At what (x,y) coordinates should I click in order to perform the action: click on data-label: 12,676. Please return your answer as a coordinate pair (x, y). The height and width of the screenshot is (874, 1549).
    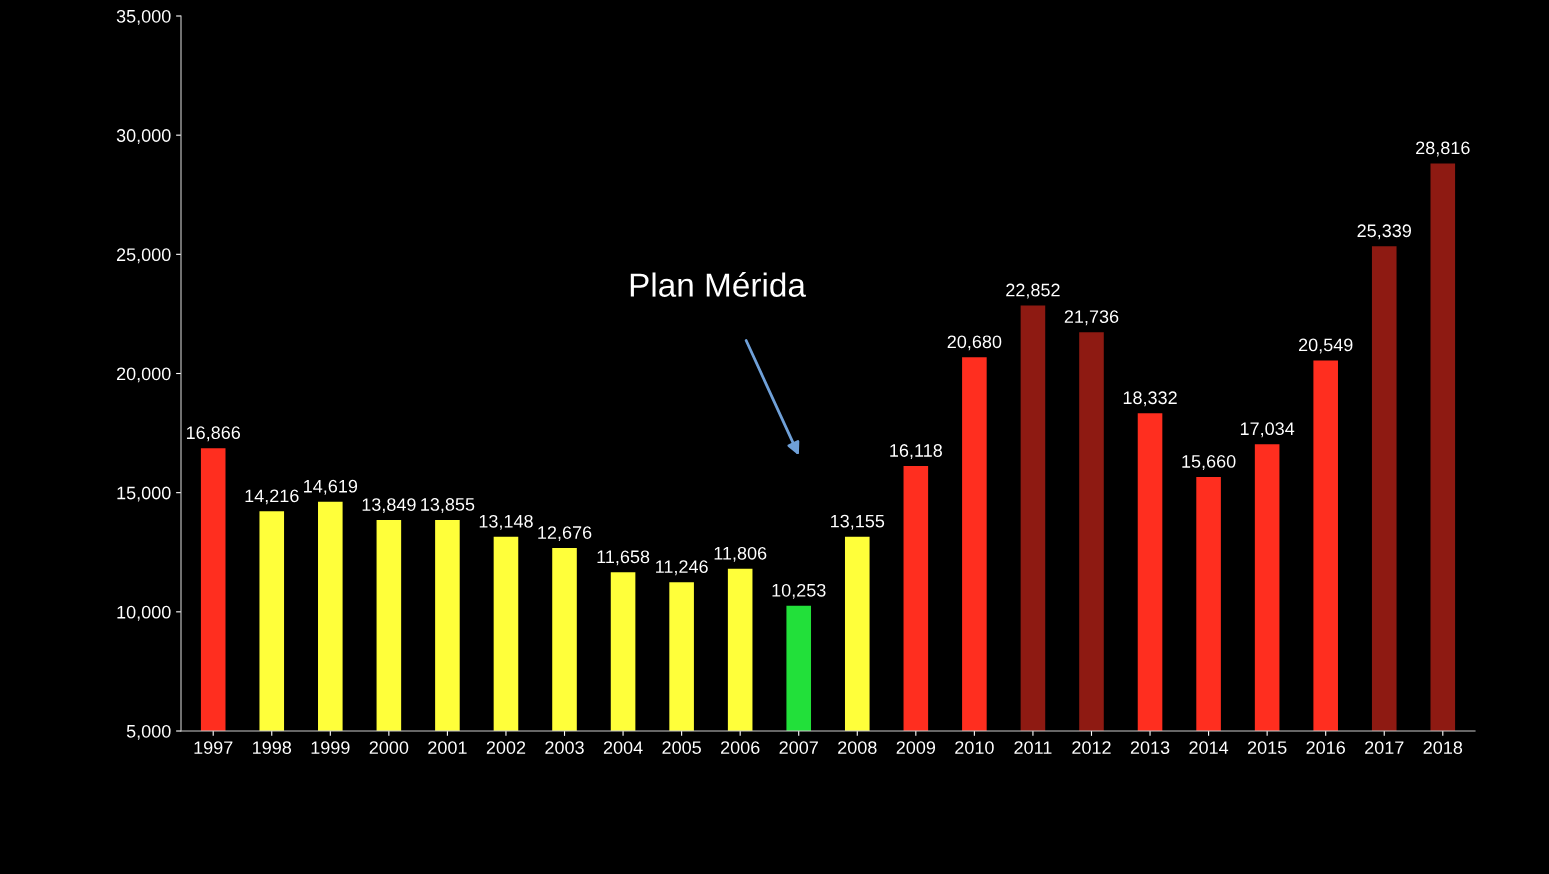
    Looking at the image, I should click on (565, 534).